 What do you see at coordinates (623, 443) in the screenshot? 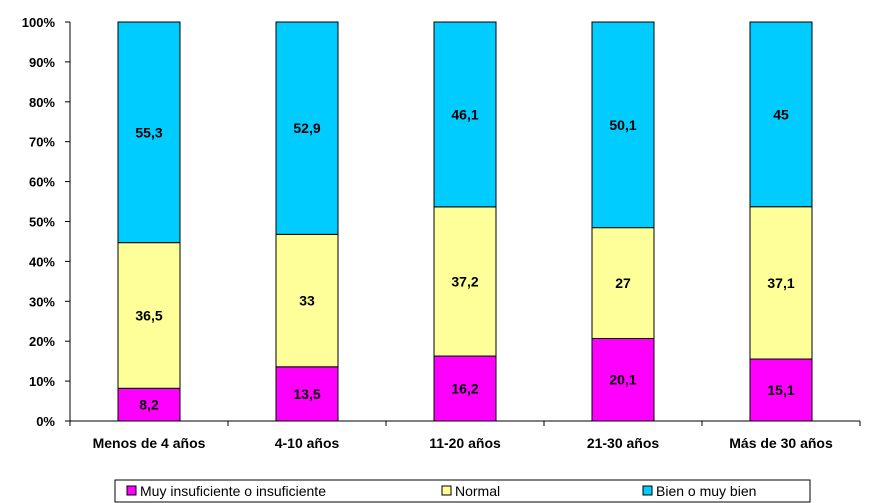
I see `x-category-label: 21-30 años` at bounding box center [623, 443].